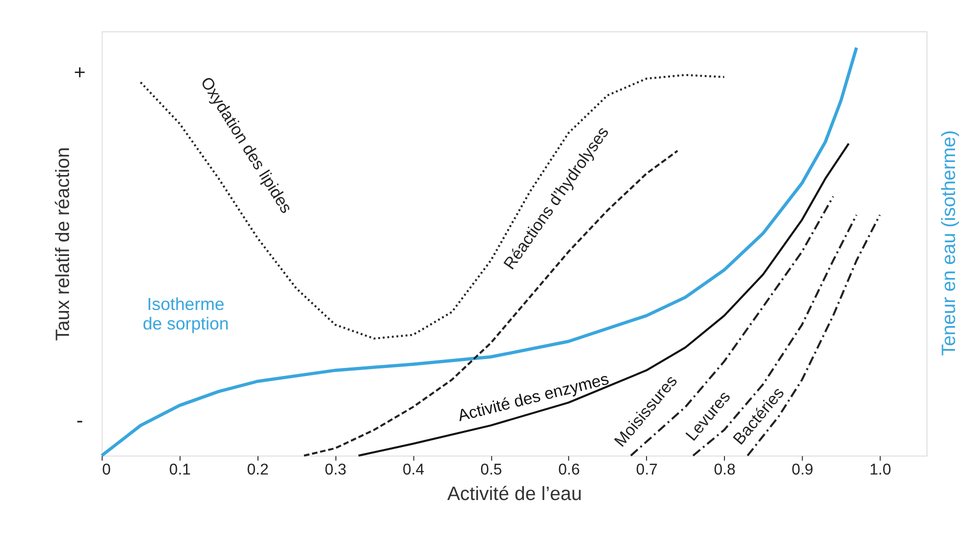 The height and width of the screenshot is (549, 965). What do you see at coordinates (107, 469) in the screenshot?
I see `x-tick-label: 0` at bounding box center [107, 469].